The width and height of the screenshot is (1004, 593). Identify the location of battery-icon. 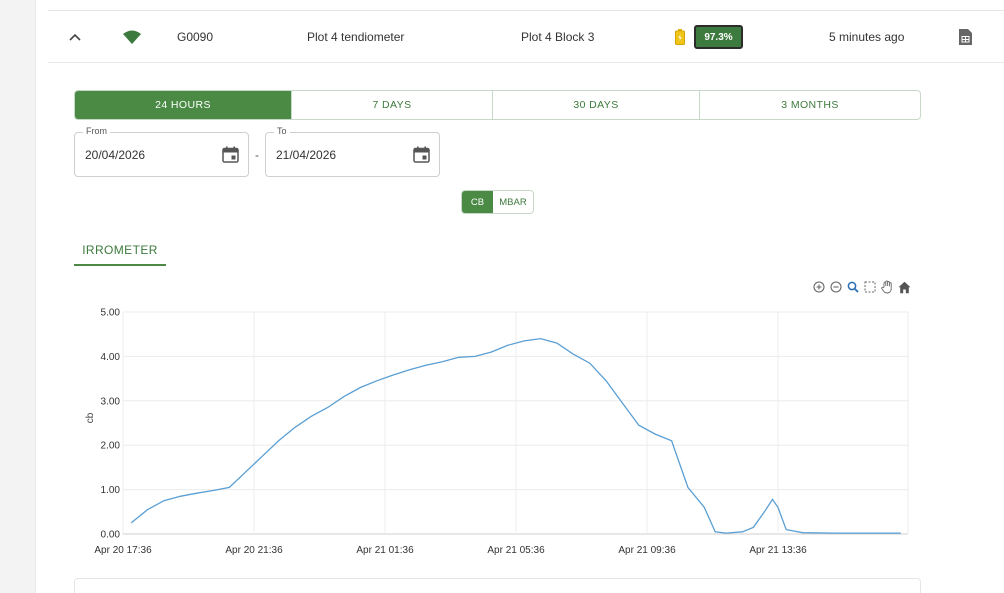
(680, 37).